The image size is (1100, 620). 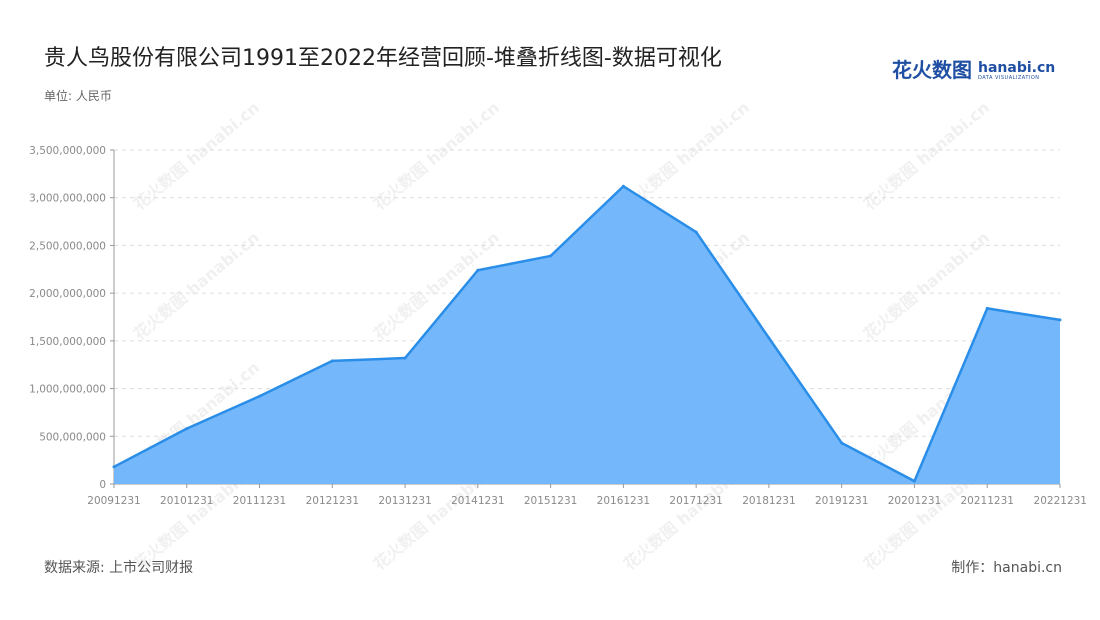 What do you see at coordinates (67, 342) in the screenshot?
I see `y-tick-label: 1,500,000,000` at bounding box center [67, 342].